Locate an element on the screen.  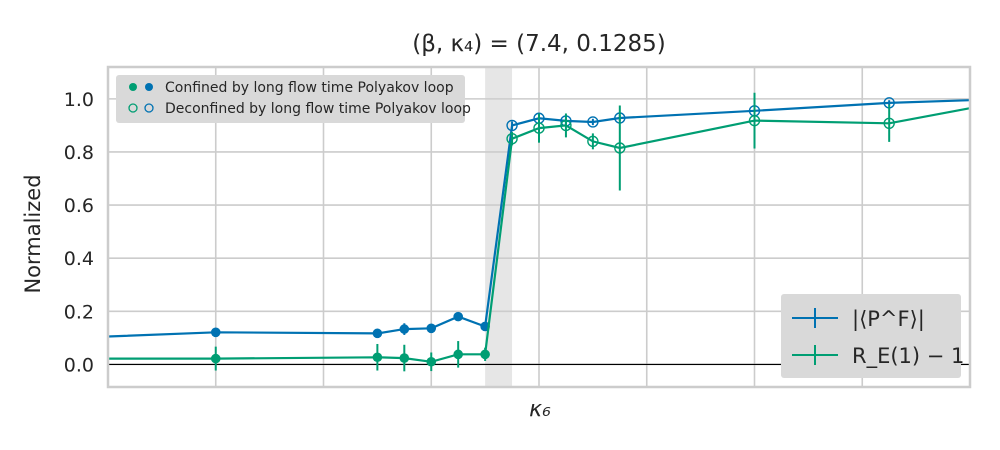
legend-entry-pf: |⟨P^F⟩| is located at coordinates (888, 319).